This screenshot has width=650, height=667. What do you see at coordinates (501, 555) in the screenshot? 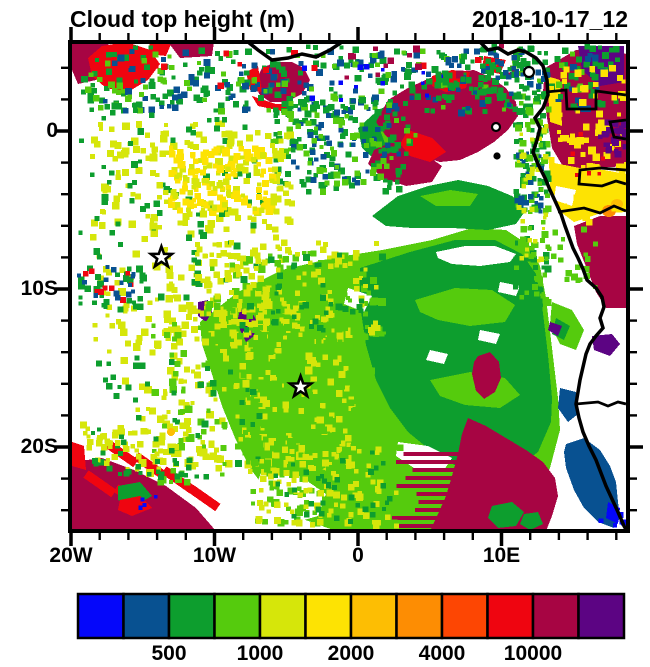
I see `x-axis-tick-label: 10E` at bounding box center [501, 555].